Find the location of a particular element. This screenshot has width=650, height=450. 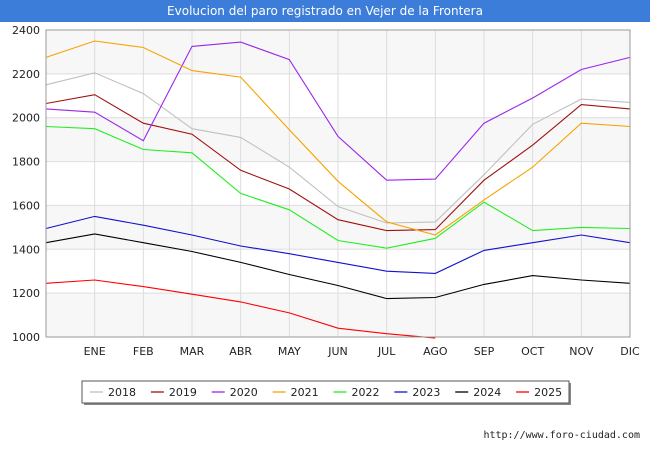

x-tick-label: MAR is located at coordinates (192, 351).